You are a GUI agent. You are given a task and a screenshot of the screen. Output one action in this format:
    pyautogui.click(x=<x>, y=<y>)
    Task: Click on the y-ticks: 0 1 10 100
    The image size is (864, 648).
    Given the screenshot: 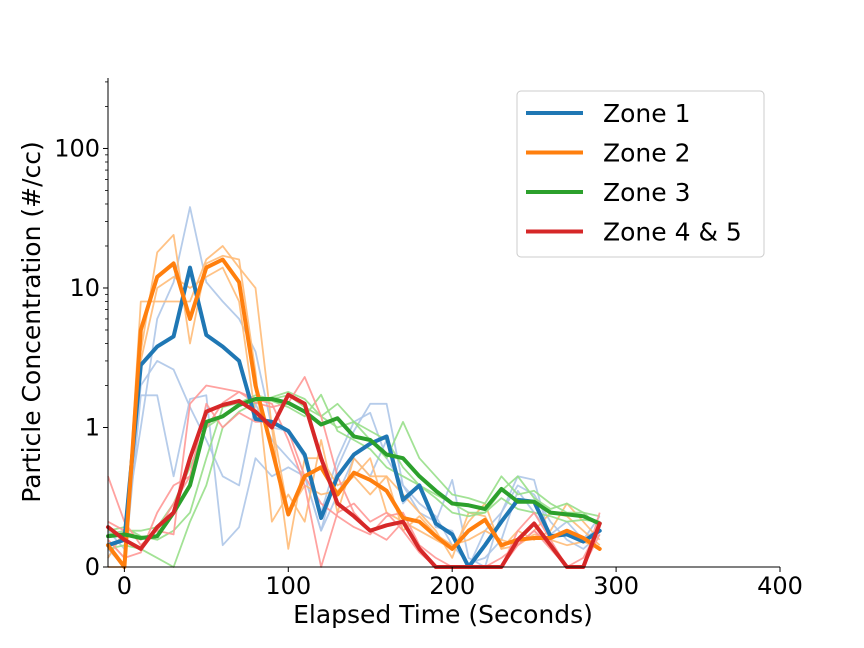 What is the action you would take?
    pyautogui.click(x=81, y=331)
    